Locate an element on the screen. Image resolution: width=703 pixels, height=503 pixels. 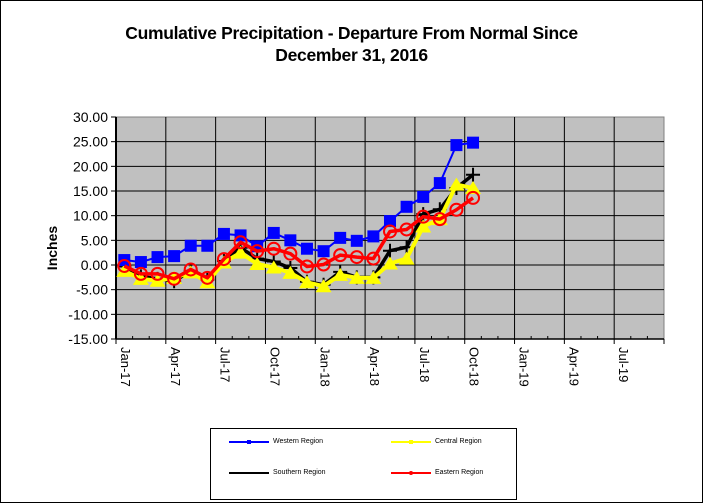
y-tick-label: -15.00 is located at coordinates (88, 339).